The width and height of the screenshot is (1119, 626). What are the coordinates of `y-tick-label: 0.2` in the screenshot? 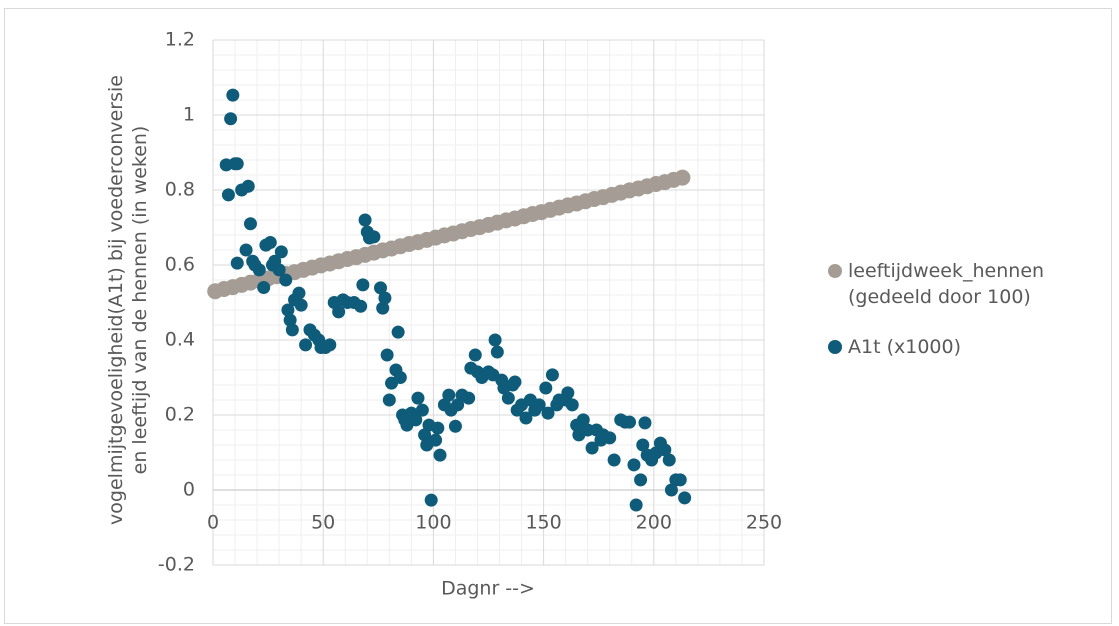 It's located at (180, 415).